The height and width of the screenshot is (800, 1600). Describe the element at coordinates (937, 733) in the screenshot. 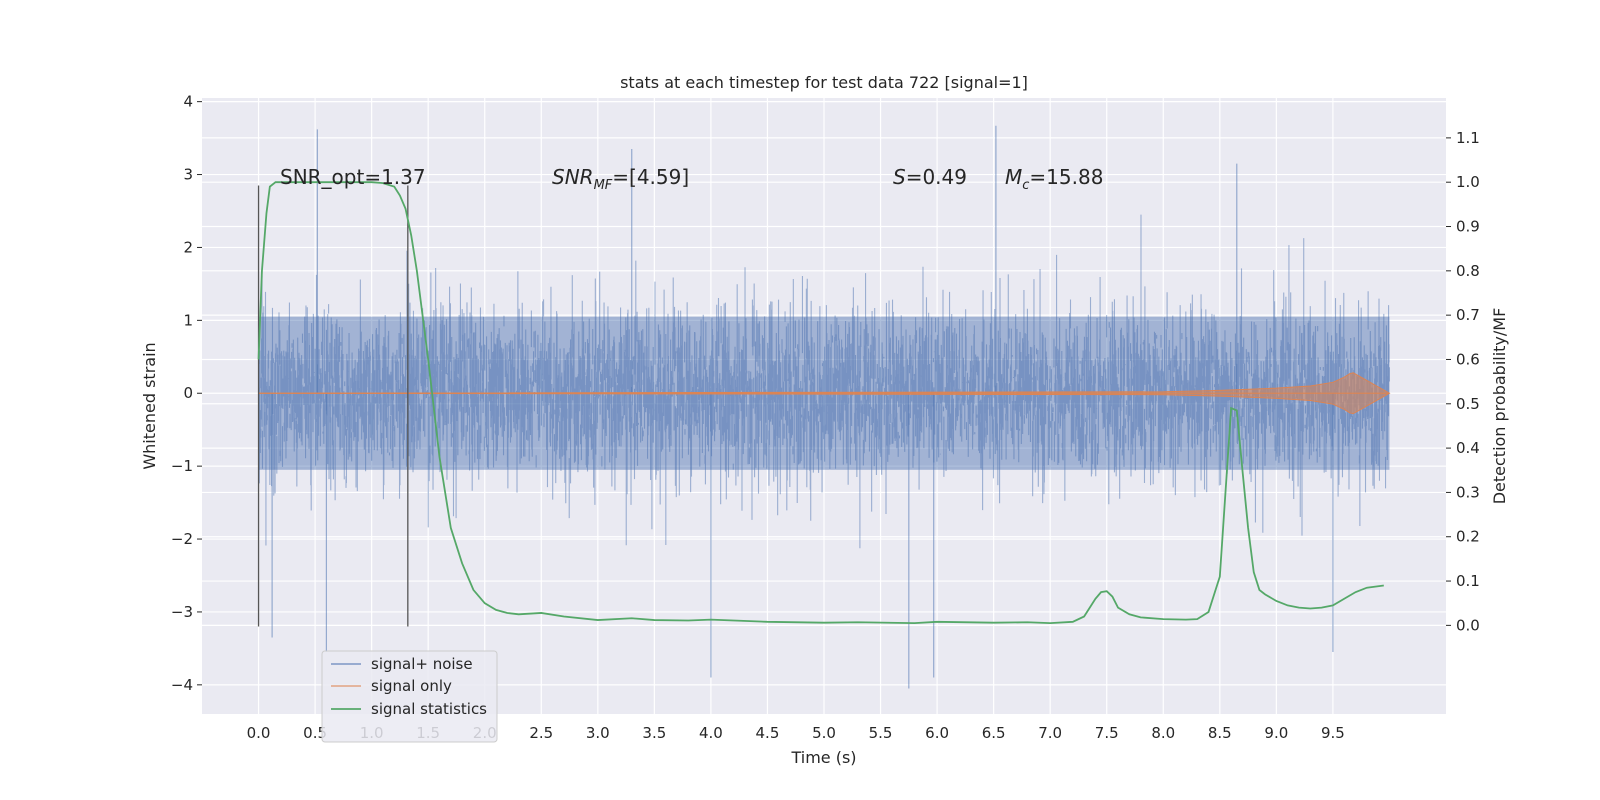

I see `x-tick-label: 6.0` at that location.